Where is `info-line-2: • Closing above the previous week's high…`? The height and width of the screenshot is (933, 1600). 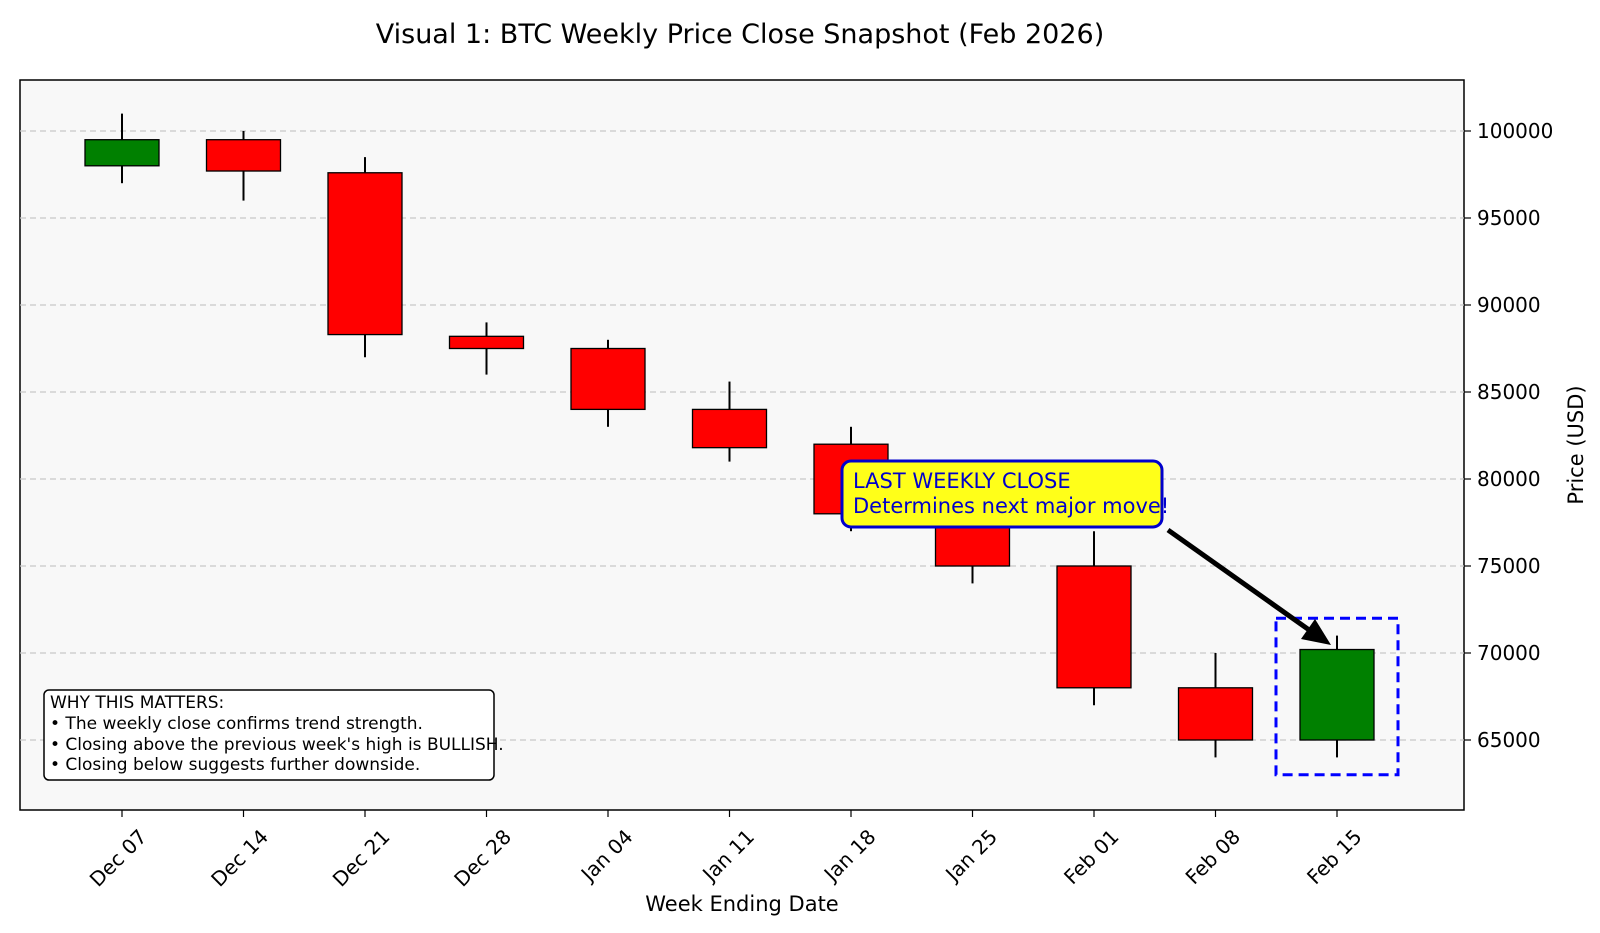
info-line-2: • Closing above the previous week's high… is located at coordinates (277, 745).